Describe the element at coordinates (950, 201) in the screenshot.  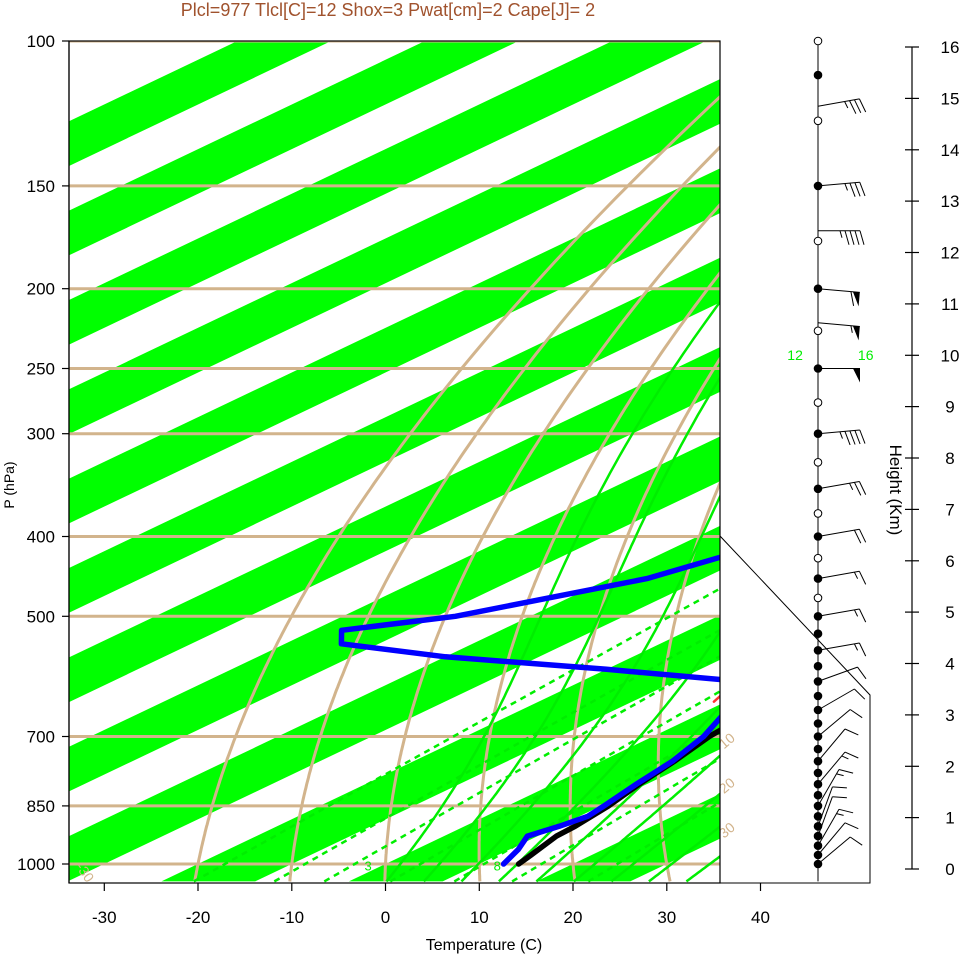
I see `height-tick-label: 13` at that location.